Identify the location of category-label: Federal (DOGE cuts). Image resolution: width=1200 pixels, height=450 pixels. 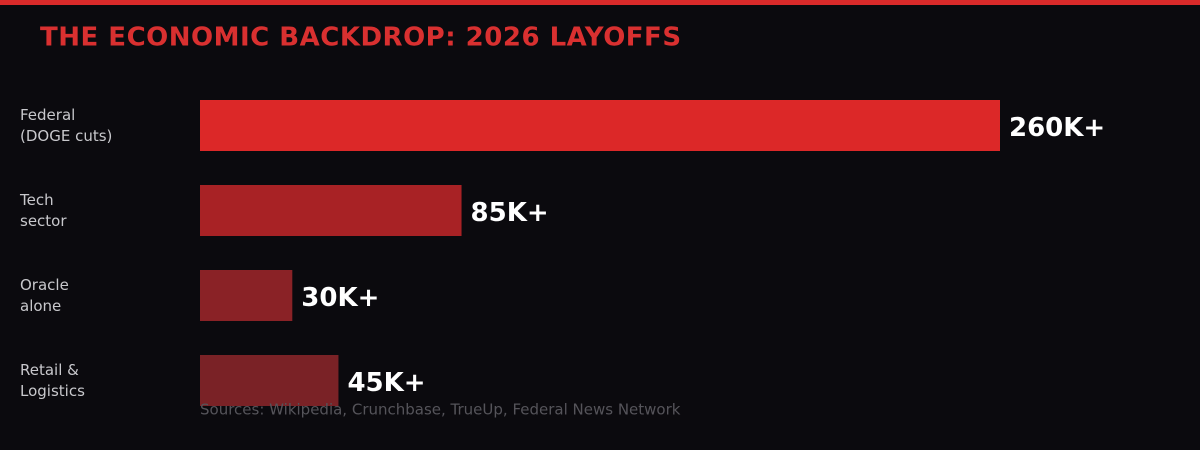
(66, 125).